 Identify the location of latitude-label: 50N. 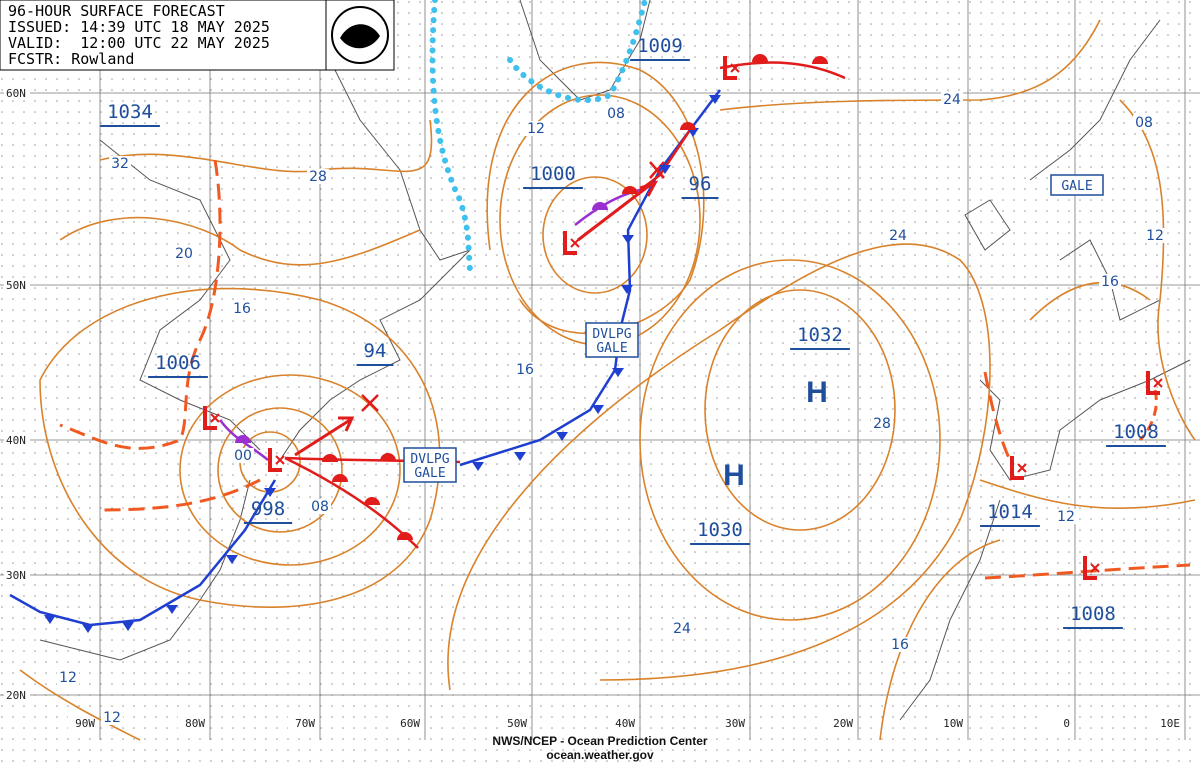
(16, 285).